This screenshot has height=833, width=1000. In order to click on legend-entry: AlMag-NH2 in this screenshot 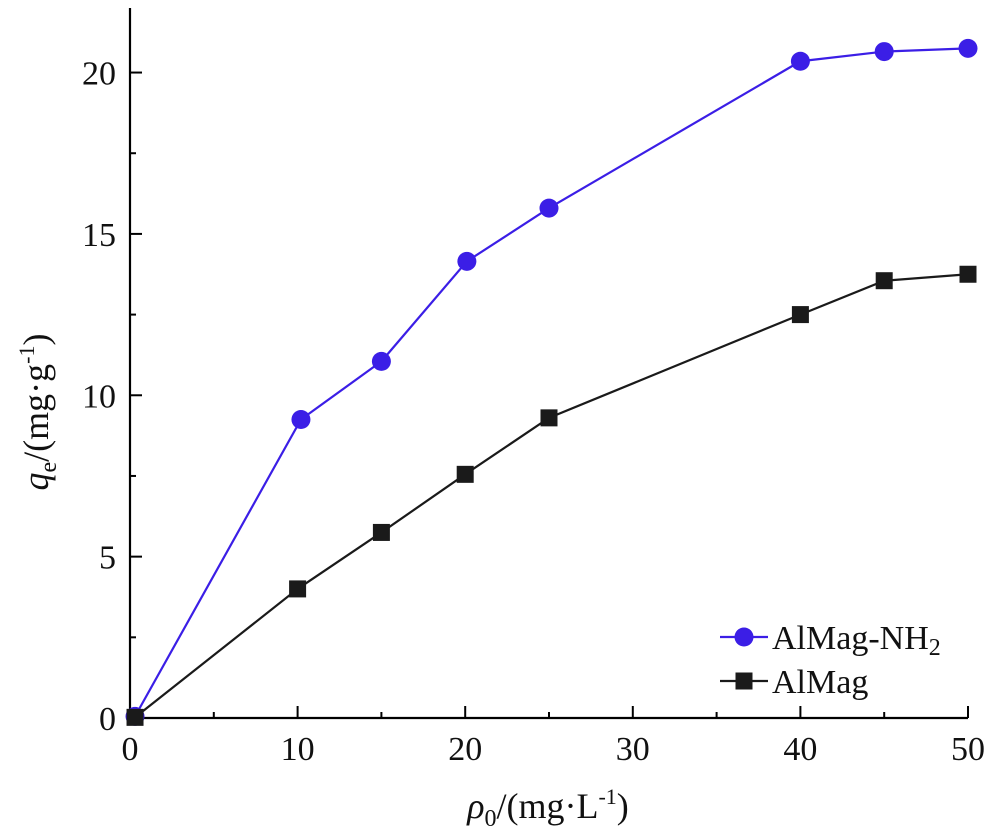, I will do `click(830, 640)`.